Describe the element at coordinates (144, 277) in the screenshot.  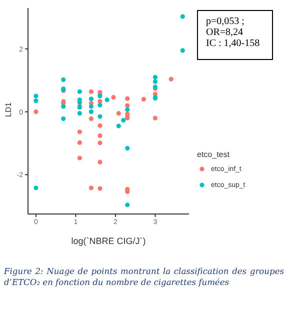
I see `caption: Figure 2: Nuage de points montrant la classification des groupes d’ETCO₂ en fonction du nombre de cigarettes fumées` at that location.